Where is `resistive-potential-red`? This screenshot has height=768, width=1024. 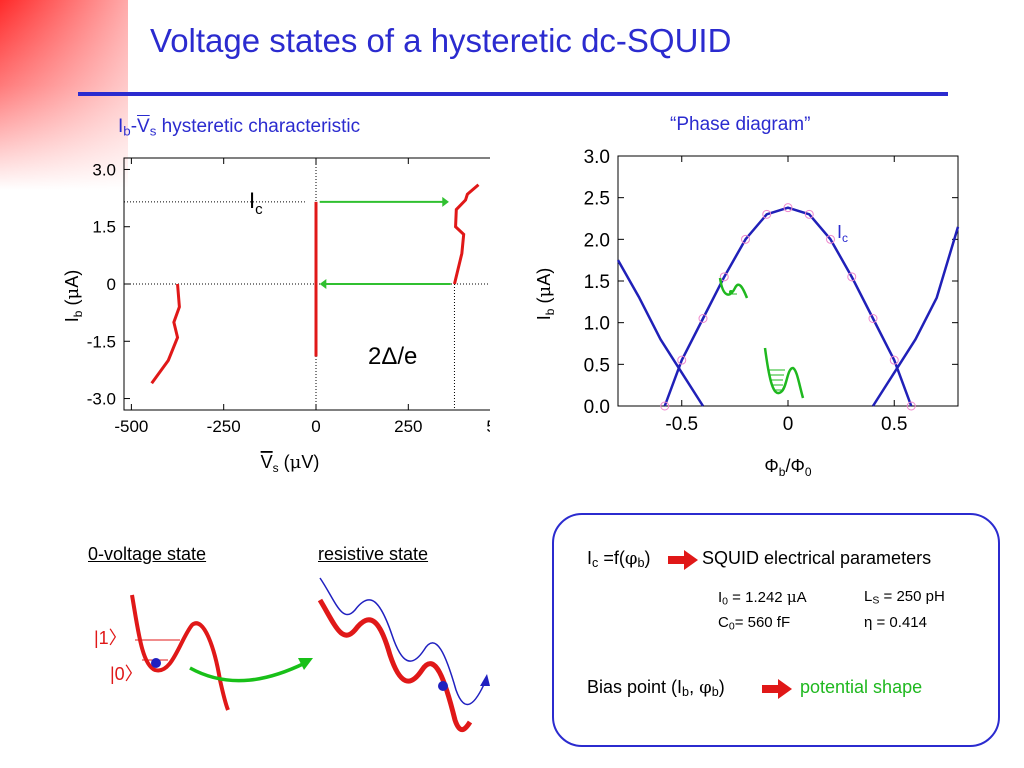
resistive-potential-red is located at coordinates (395, 665).